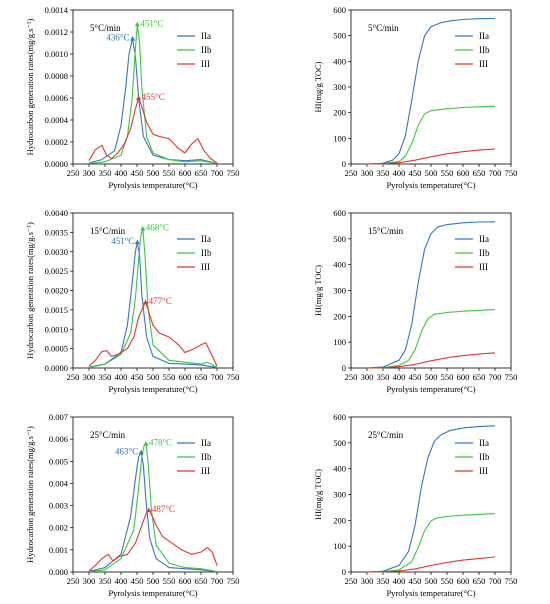 The width and height of the screenshot is (550, 604). What do you see at coordinates (57, 120) in the screenshot?
I see `y-tick-label: 0.0004` at bounding box center [57, 120].